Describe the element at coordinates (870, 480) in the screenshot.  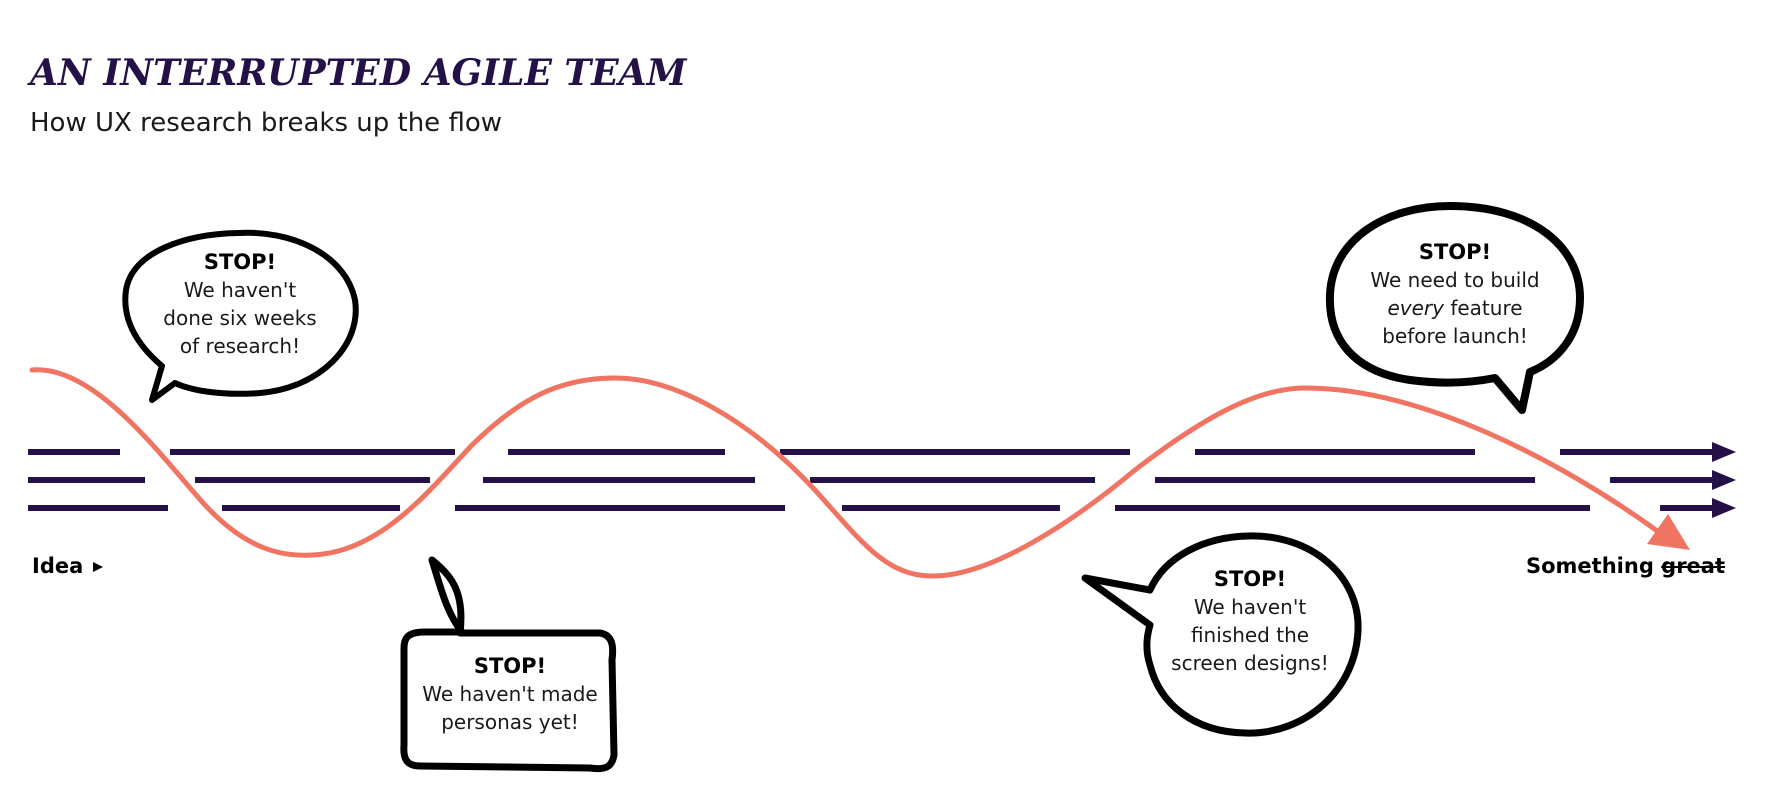
I see `team-lanes` at that location.